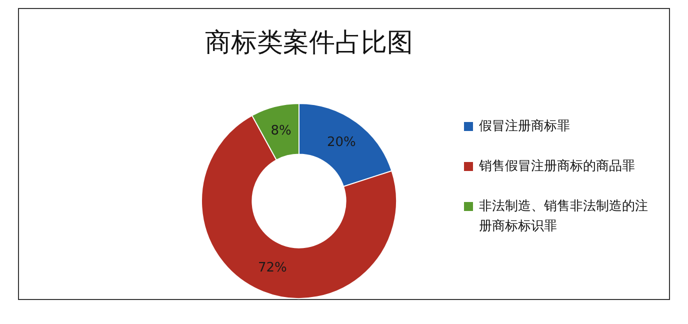 This screenshot has width=688, height=324. What do you see at coordinates (272, 268) in the screenshot?
I see `data-label: 72%` at bounding box center [272, 268].